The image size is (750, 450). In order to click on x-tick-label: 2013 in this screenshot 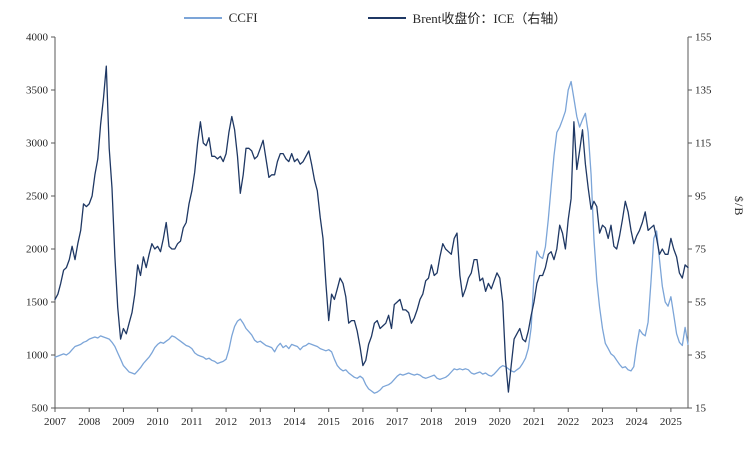, I will do `click(260, 422)`.